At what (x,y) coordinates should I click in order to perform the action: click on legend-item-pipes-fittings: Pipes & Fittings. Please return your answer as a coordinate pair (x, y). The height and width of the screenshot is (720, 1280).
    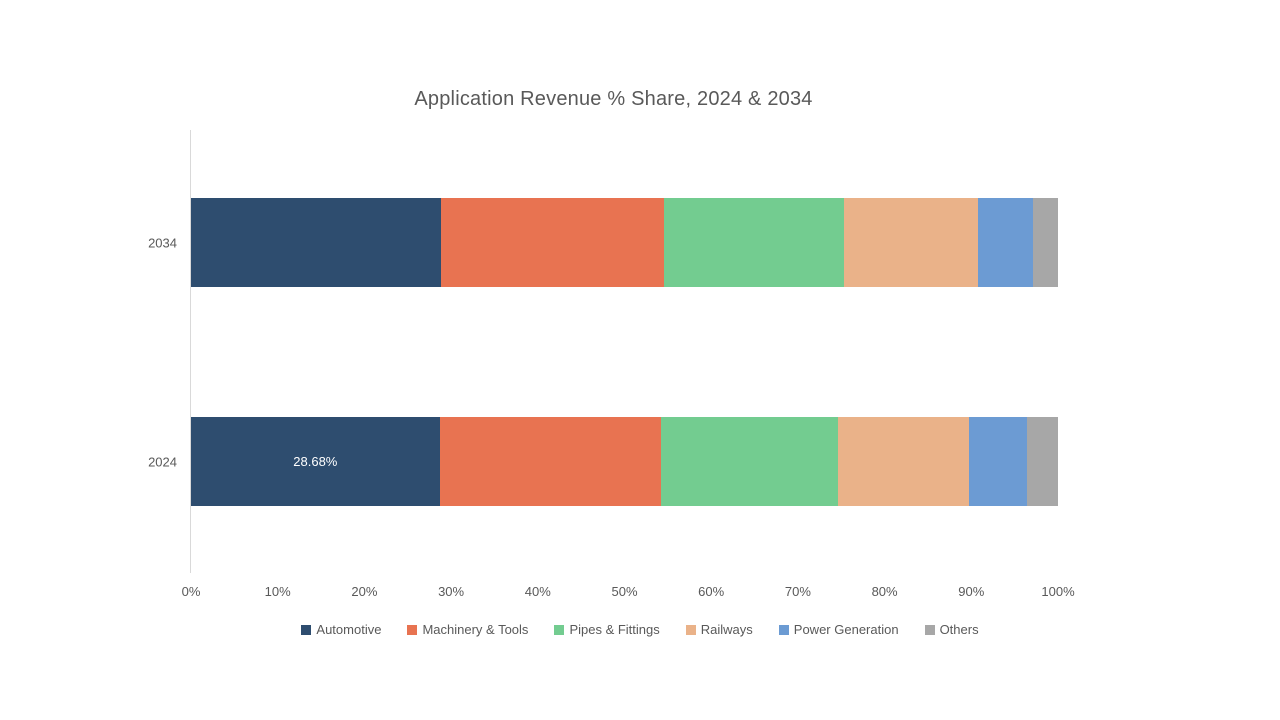
    Looking at the image, I should click on (607, 629).